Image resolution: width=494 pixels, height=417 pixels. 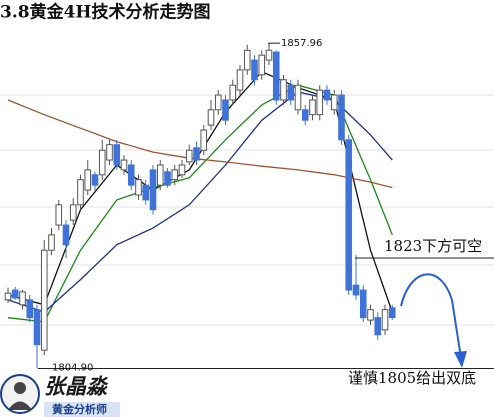 I want to click on high-label: 1857.96, so click(x=301, y=43).